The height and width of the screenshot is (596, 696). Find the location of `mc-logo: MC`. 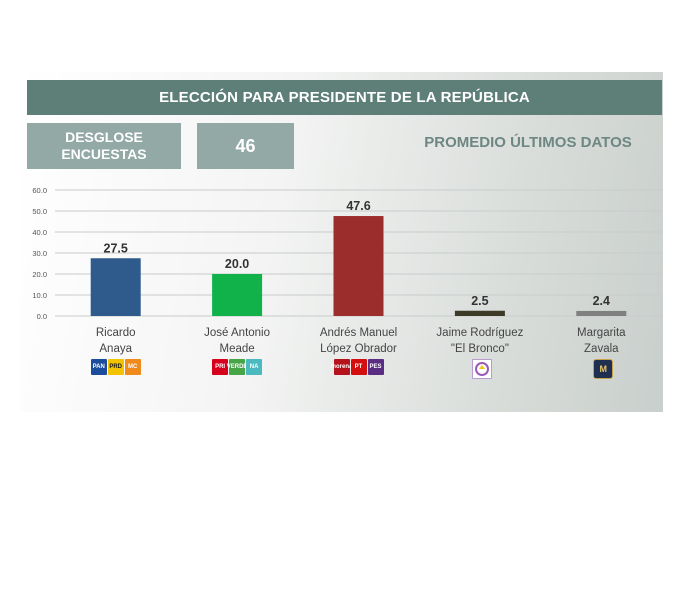

mc-logo: MC is located at coordinates (132, 367).